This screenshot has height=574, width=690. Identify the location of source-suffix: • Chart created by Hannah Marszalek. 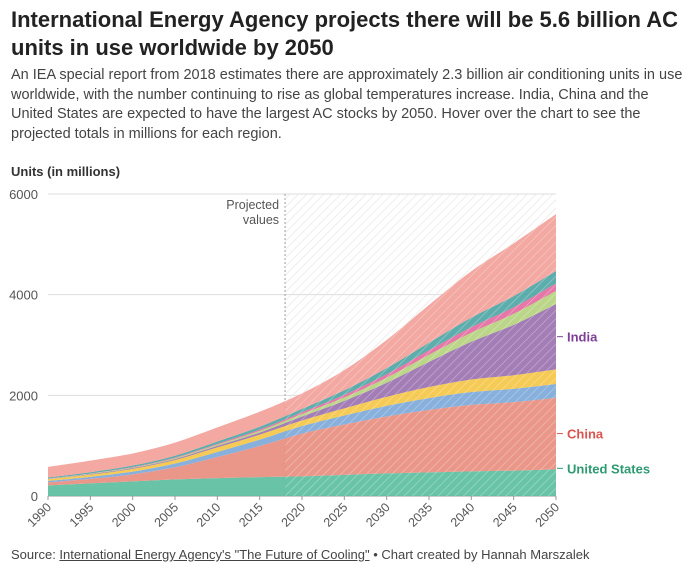
(479, 554).